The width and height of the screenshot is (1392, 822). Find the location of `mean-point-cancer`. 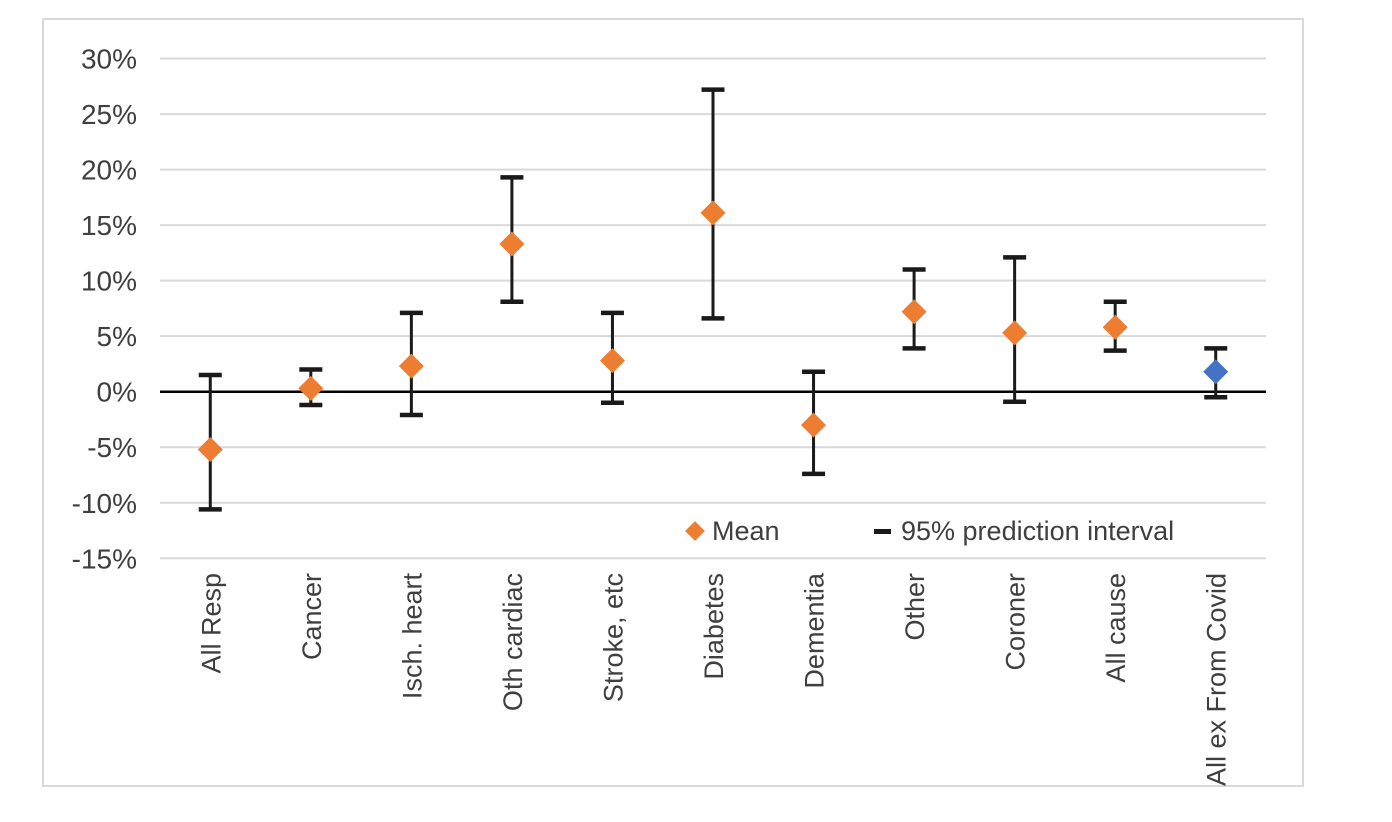

mean-point-cancer is located at coordinates (311, 388).